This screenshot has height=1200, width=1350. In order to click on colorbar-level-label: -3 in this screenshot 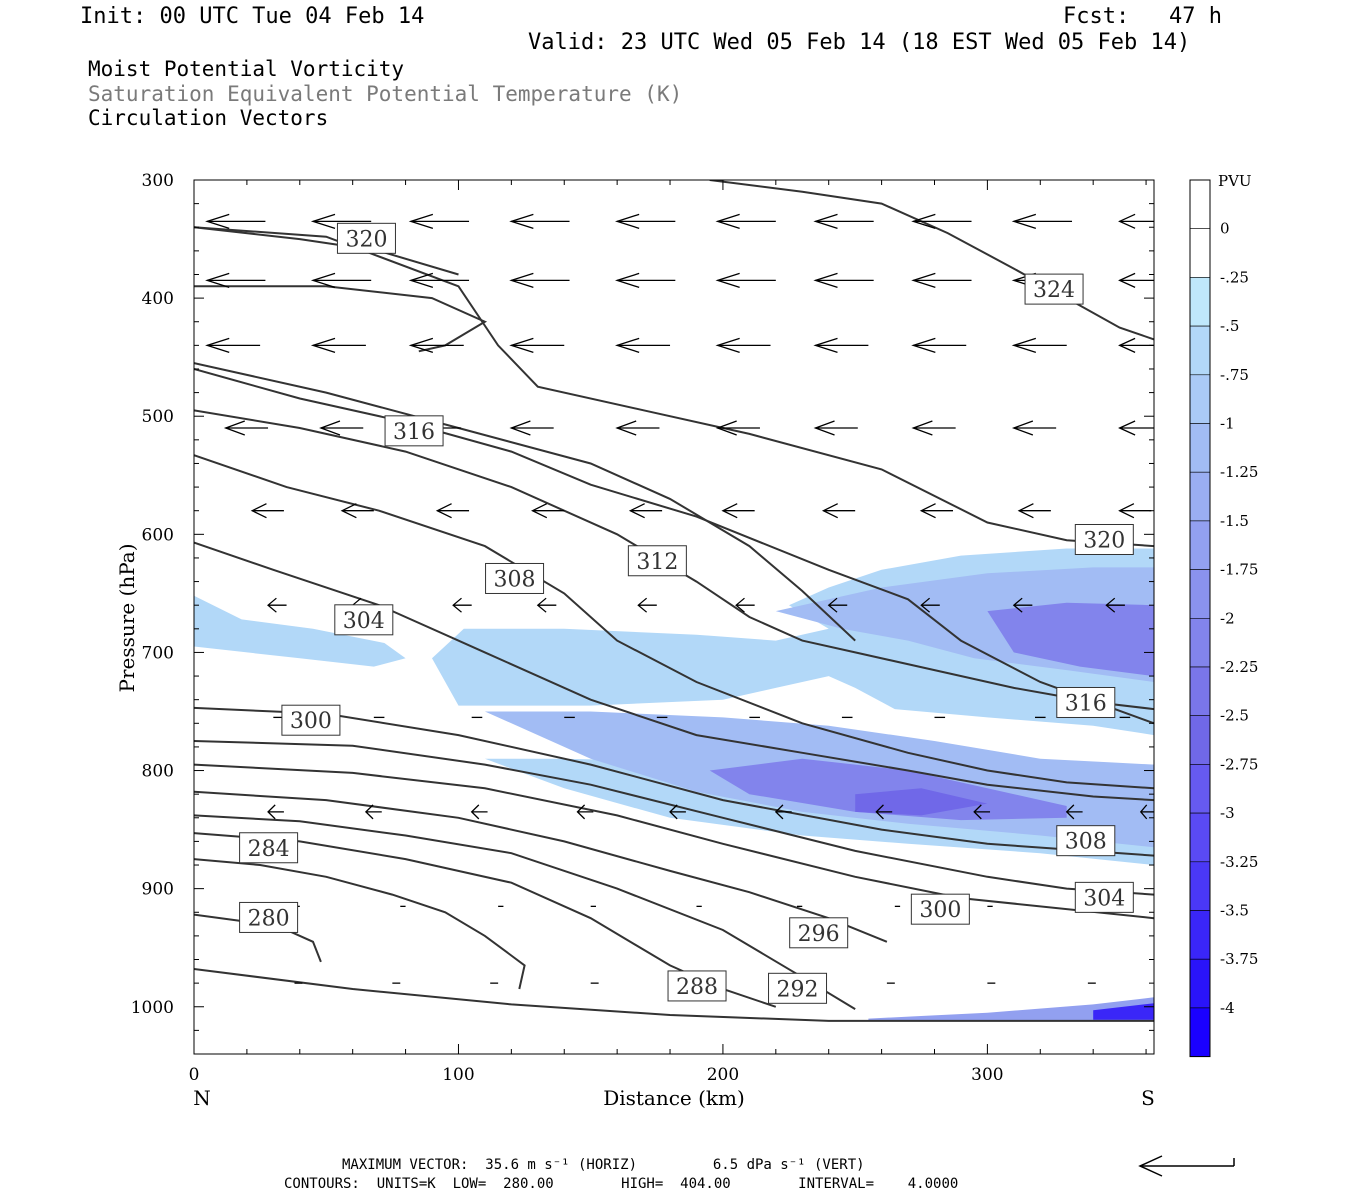, I will do `click(1227, 813)`.